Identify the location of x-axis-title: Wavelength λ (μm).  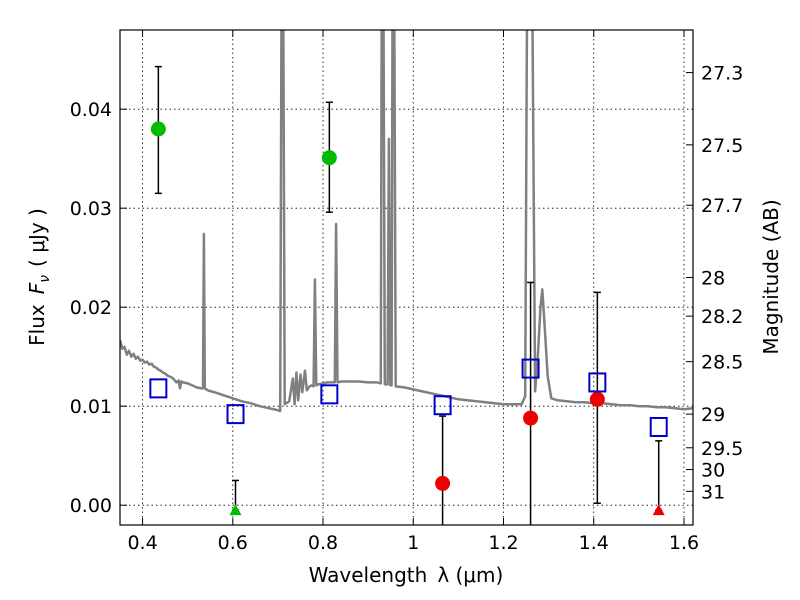
(406, 575).